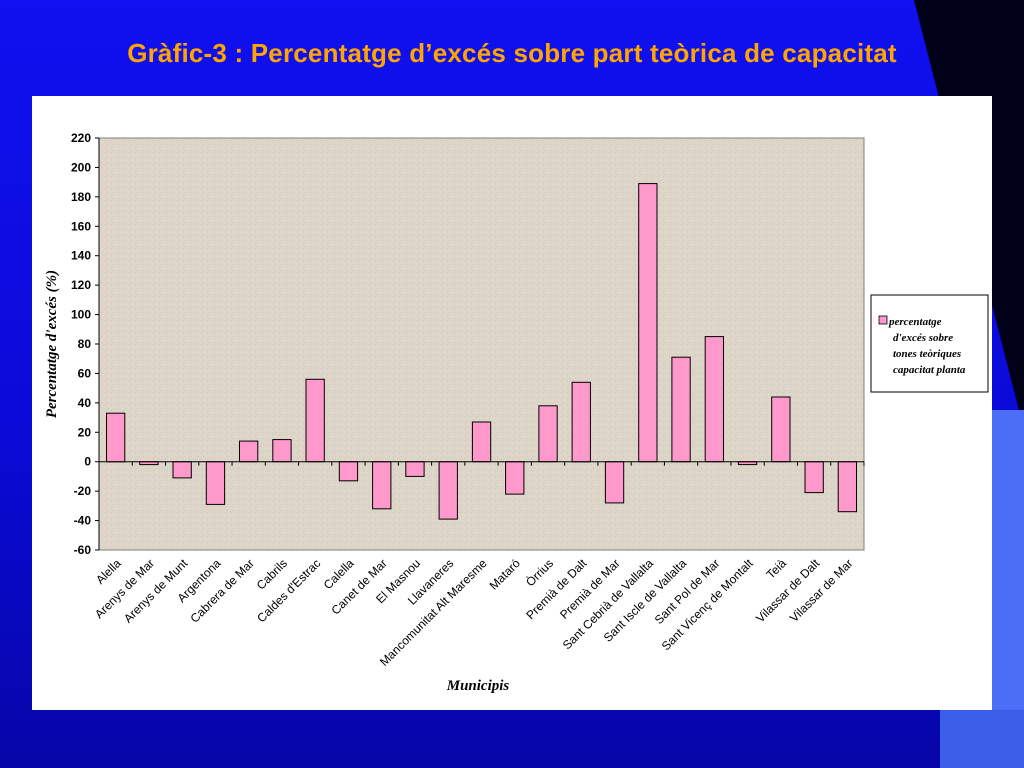 The width and height of the screenshot is (1024, 768). What do you see at coordinates (85, 403) in the screenshot?
I see `y-tick-label: 40` at bounding box center [85, 403].